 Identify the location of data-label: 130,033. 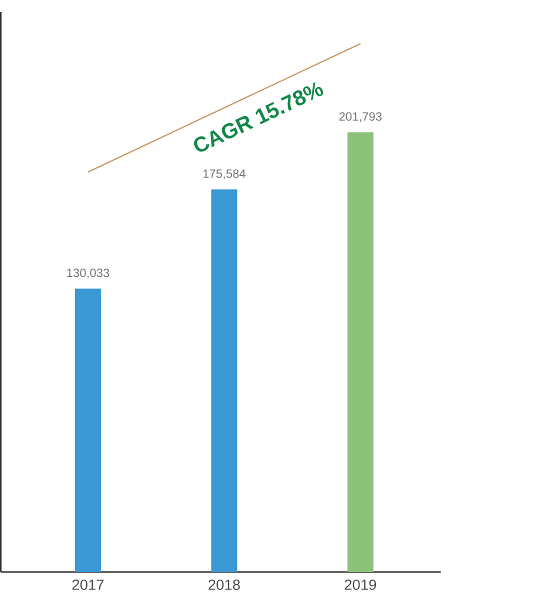
(88, 273).